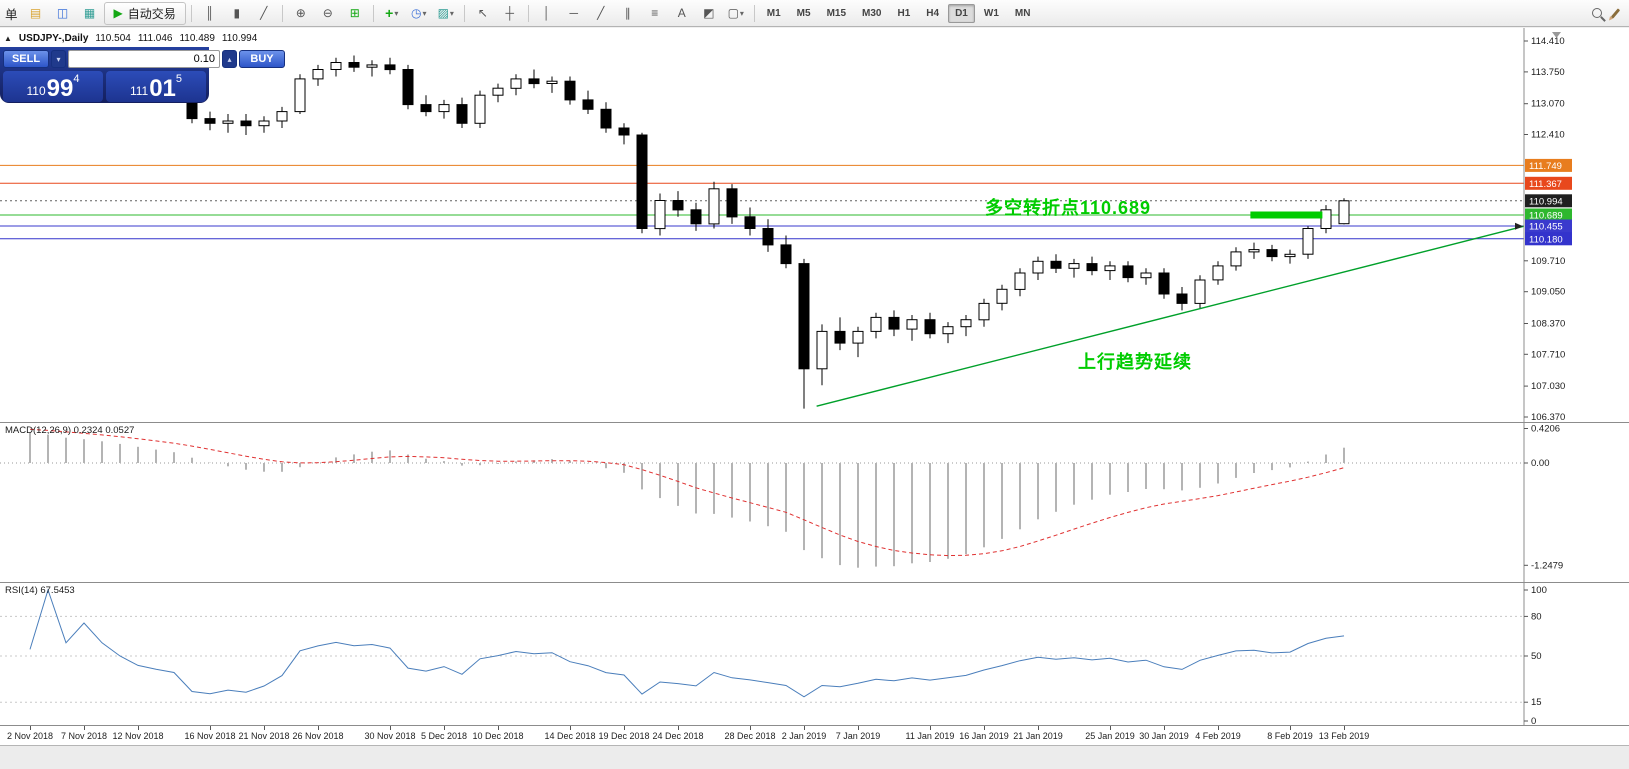 This screenshot has width=1629, height=769. I want to click on autotrading-button: ▶ 自动交易, so click(144, 13).